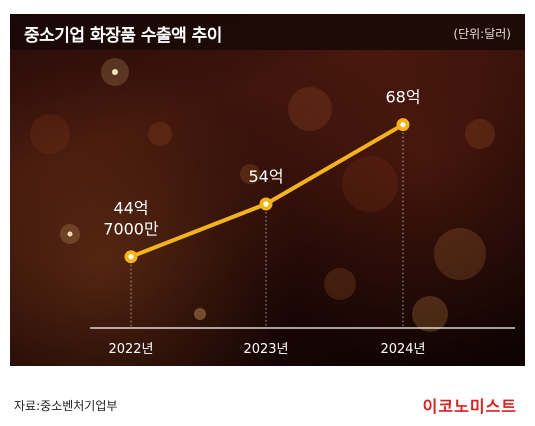 This screenshot has width=535, height=426. What do you see at coordinates (402, 97) in the screenshot?
I see `data-label: 68억` at bounding box center [402, 97].